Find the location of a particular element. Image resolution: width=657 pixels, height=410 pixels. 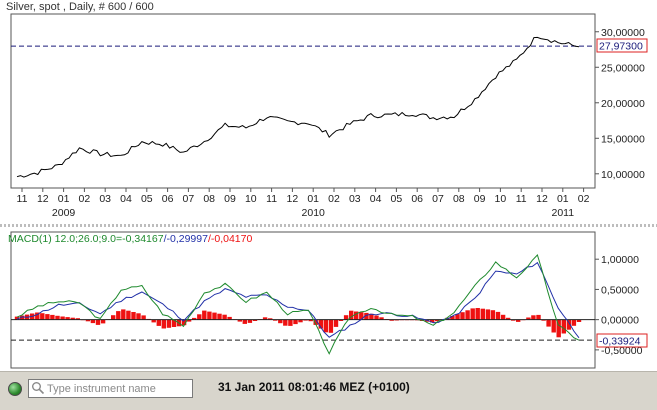

status-bar: 31 Jan 2011 08:01:46 MEZ (+0100) is located at coordinates (328, 390).